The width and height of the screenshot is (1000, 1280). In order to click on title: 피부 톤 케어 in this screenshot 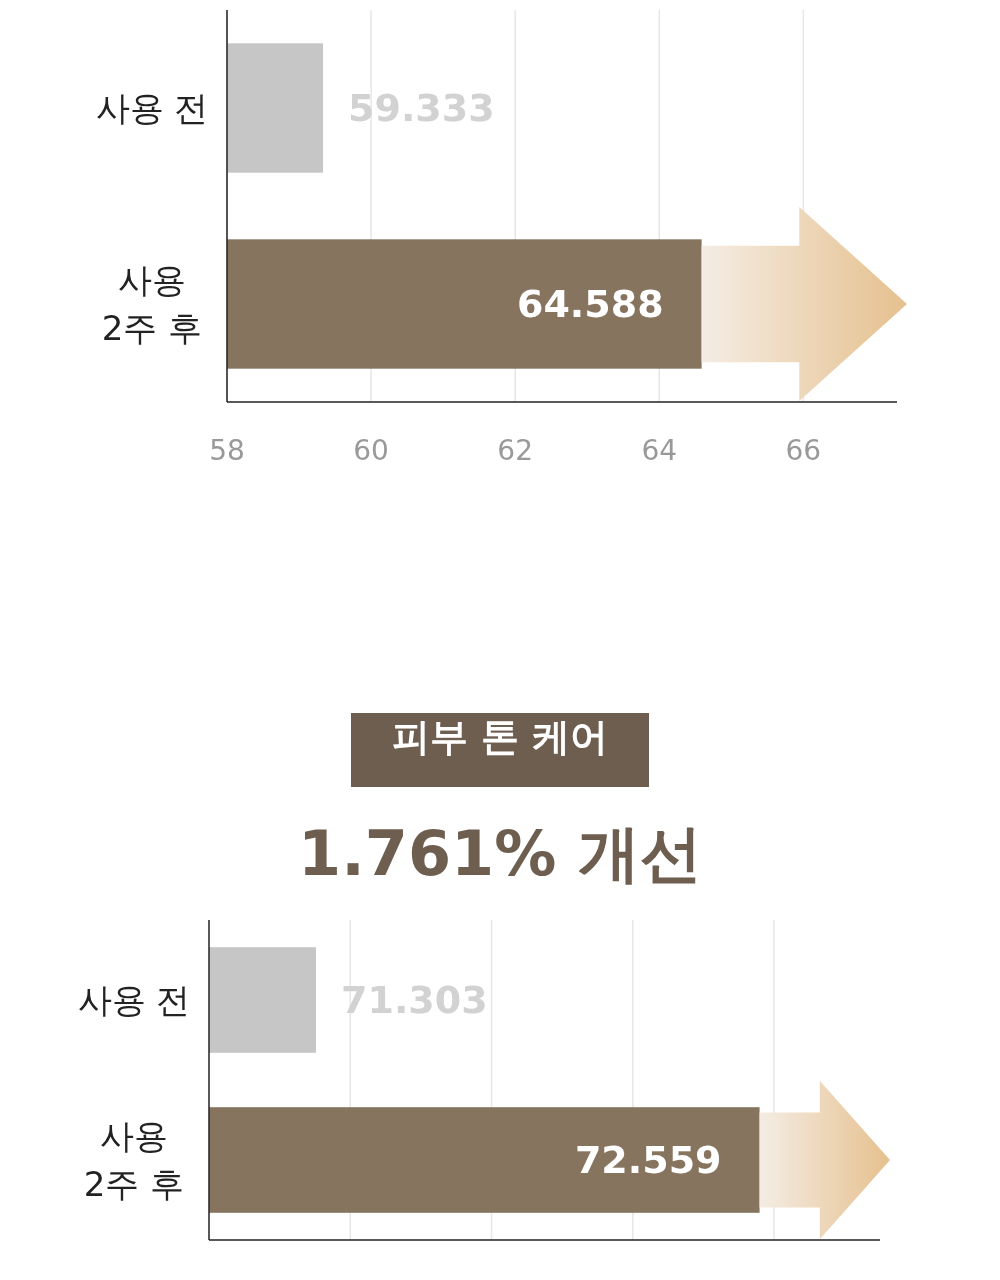, I will do `click(500, 750)`.